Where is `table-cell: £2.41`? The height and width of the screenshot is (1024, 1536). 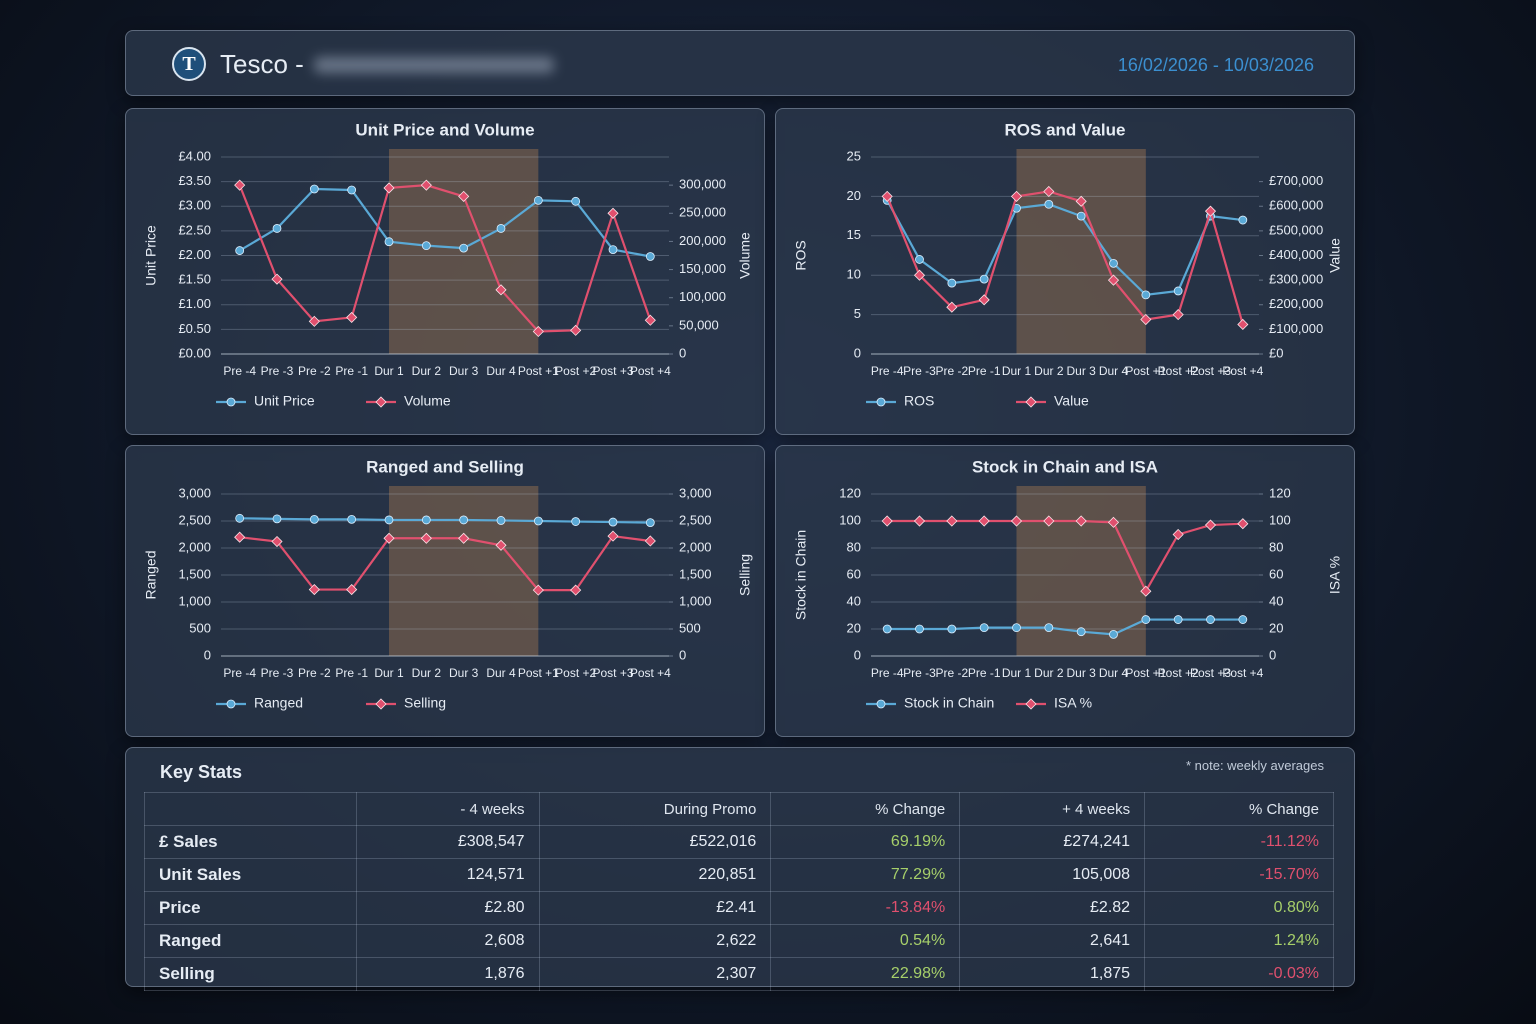 table-cell: £2.41 is located at coordinates (655, 908).